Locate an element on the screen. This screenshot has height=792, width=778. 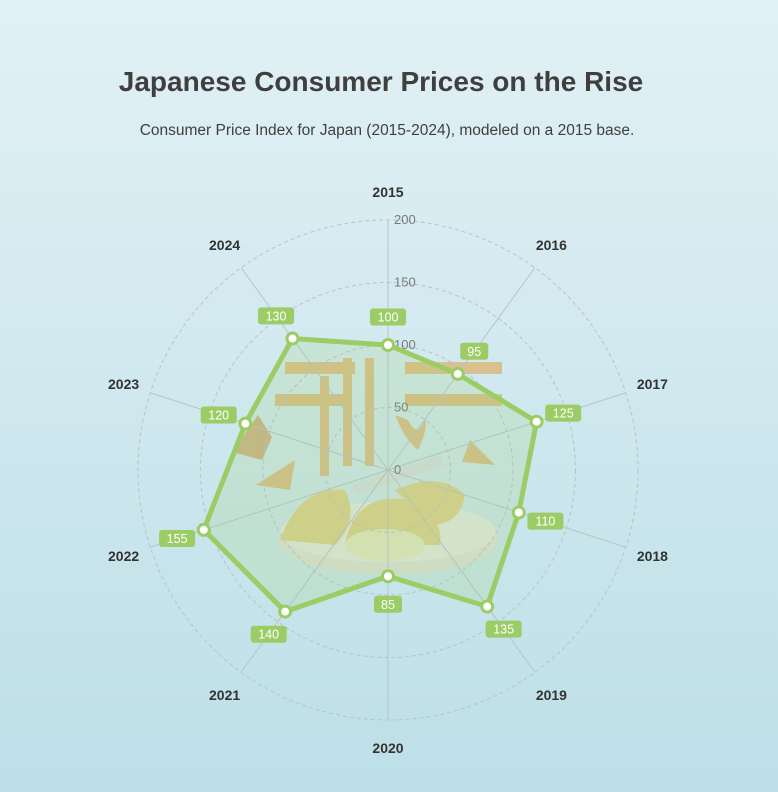
data-label: 100 is located at coordinates (388, 318).